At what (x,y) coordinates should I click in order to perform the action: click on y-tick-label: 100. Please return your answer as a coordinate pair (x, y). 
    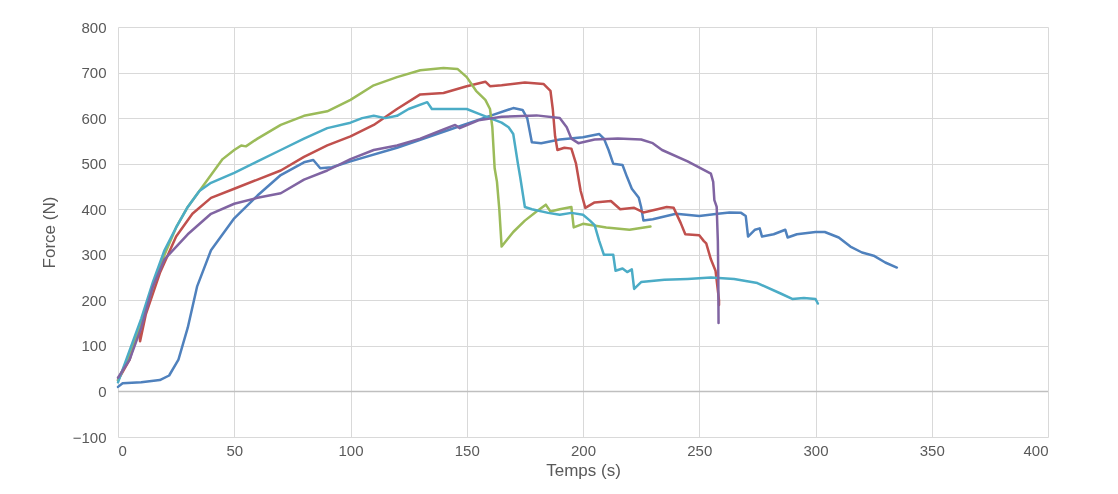
    Looking at the image, I should click on (94, 346).